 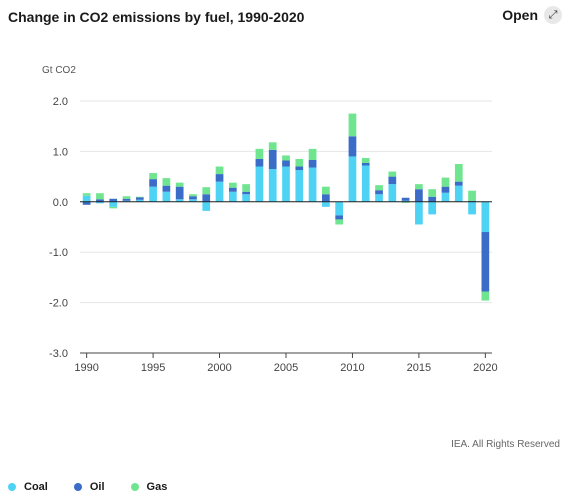 I want to click on bar-oil-2018, so click(x=458, y=183).